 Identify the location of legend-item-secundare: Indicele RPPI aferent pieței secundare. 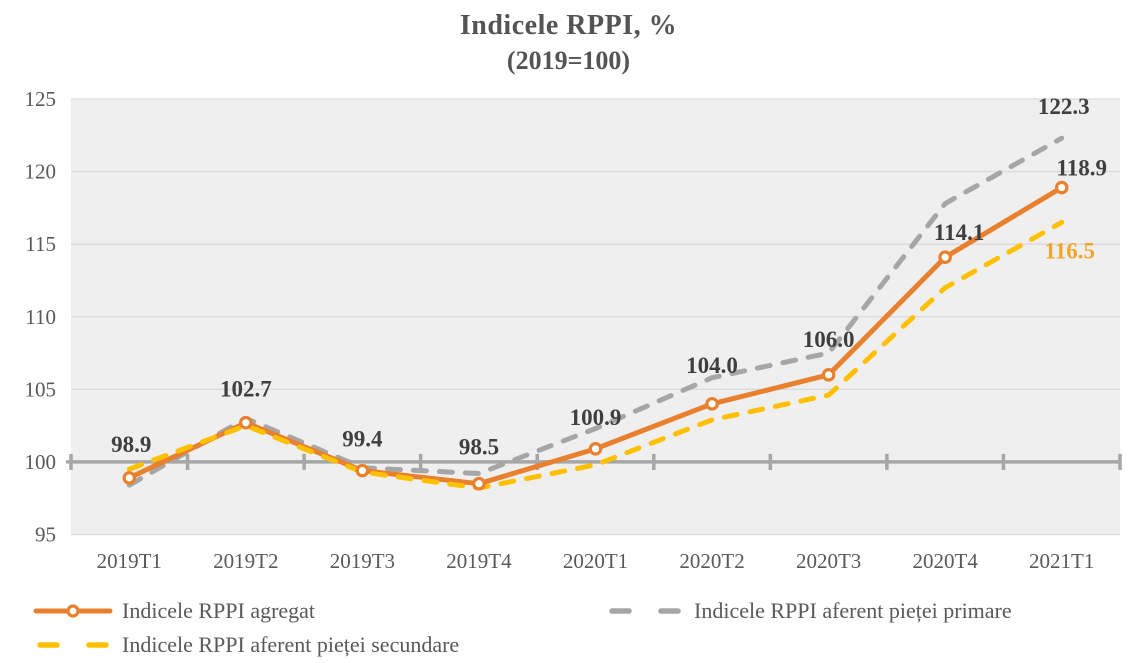
(246, 645).